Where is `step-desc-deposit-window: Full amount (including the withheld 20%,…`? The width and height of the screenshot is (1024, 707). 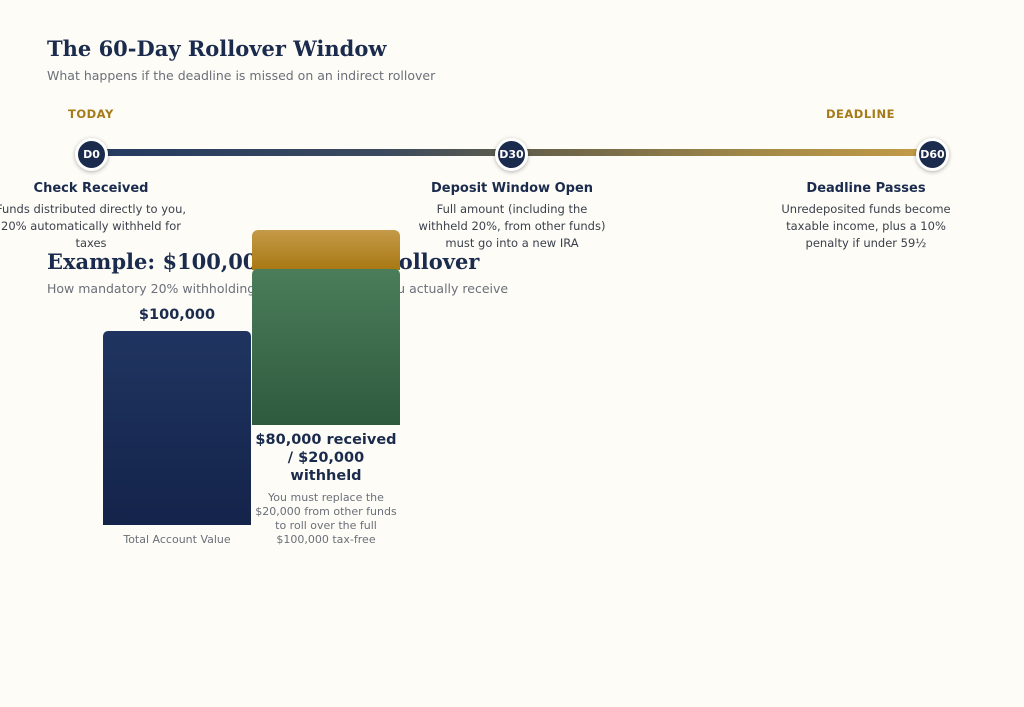 step-desc-deposit-window: Full amount (including the withheld 20%,… is located at coordinates (512, 226).